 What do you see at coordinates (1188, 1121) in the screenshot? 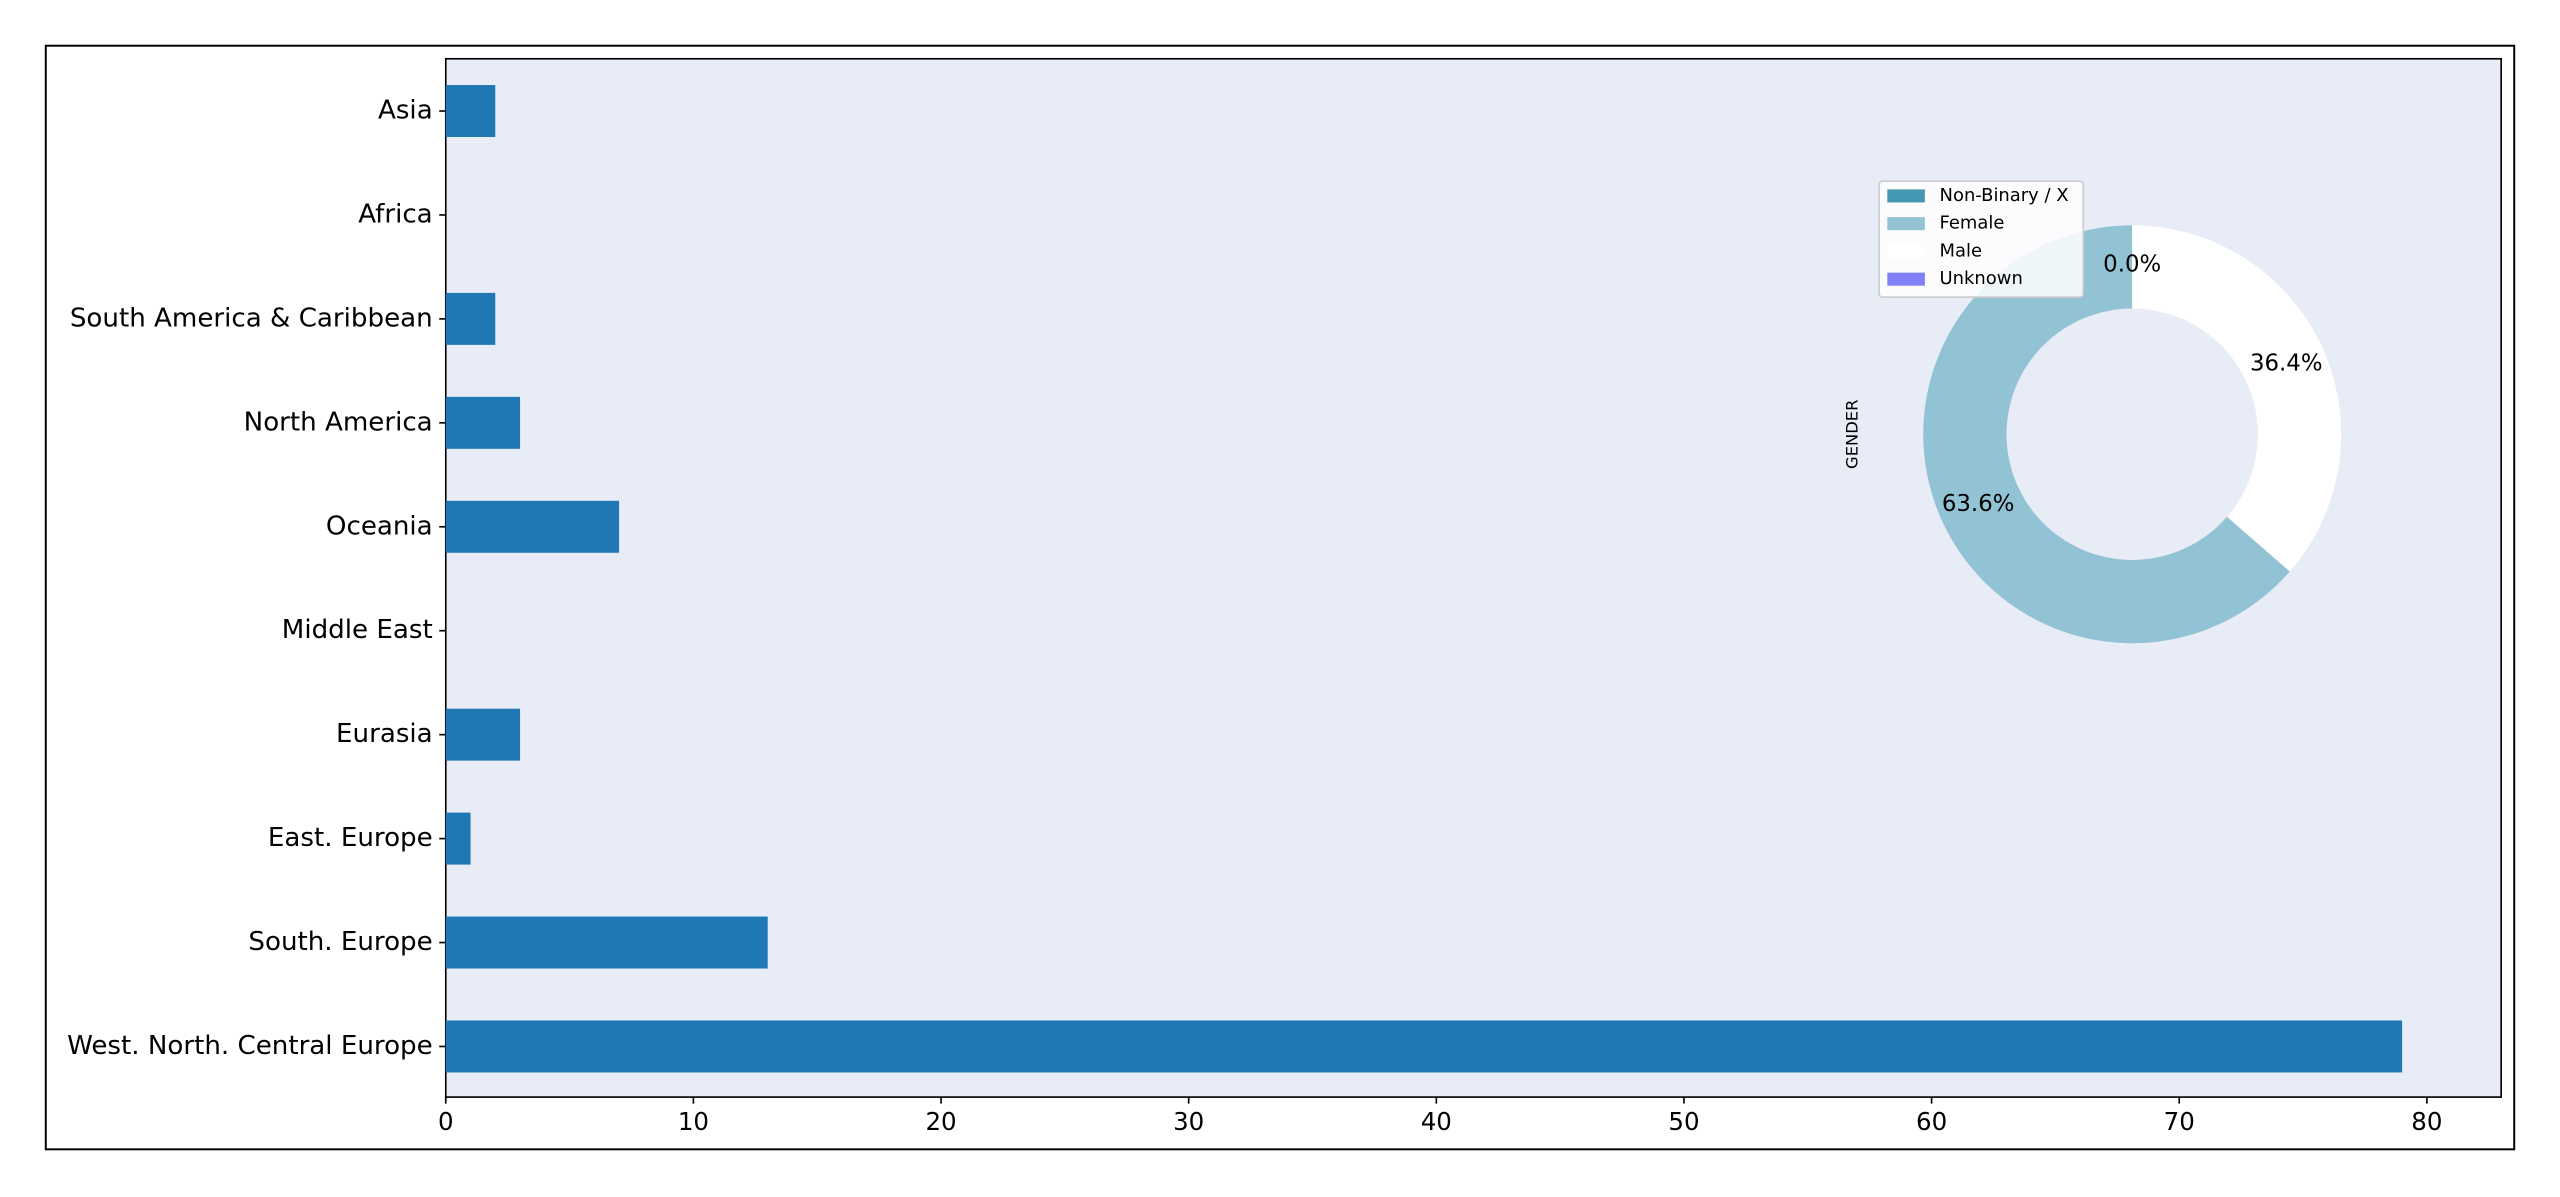
I see `x-tick-label: 30` at bounding box center [1188, 1121].